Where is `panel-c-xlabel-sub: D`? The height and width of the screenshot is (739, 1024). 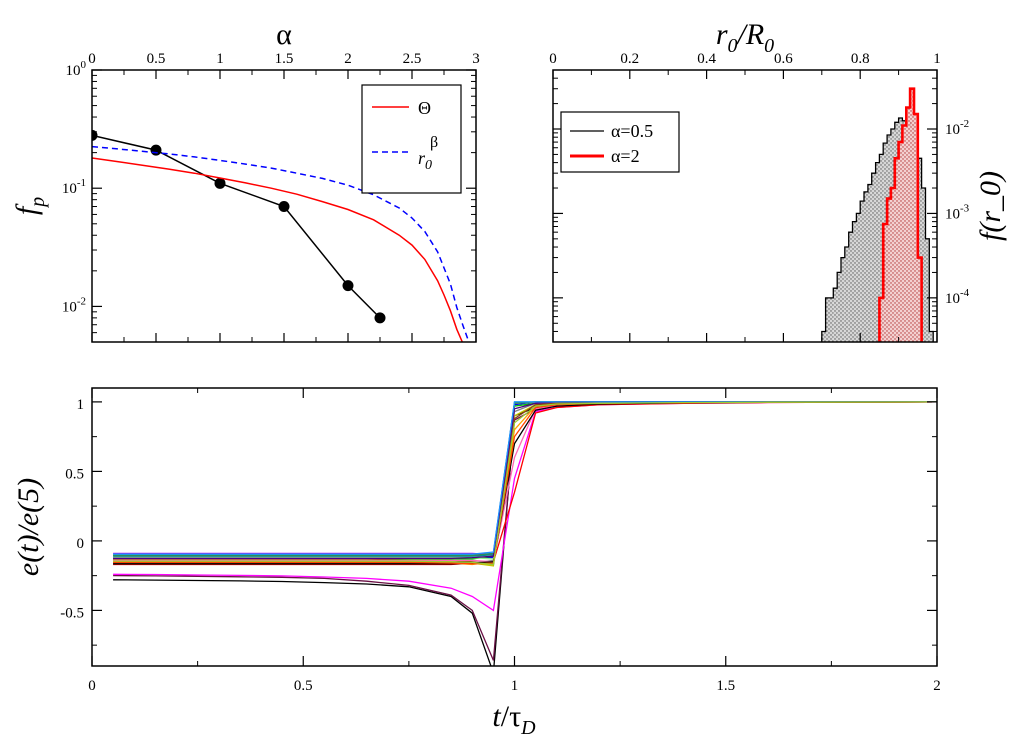 panel-c-xlabel-sub: D is located at coordinates (528, 728).